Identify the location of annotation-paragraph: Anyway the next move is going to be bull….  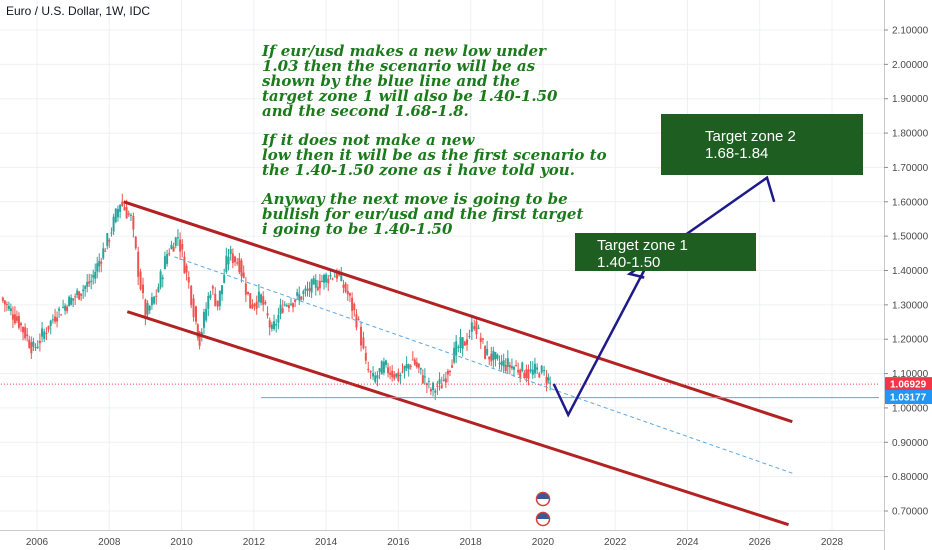
(423, 214).